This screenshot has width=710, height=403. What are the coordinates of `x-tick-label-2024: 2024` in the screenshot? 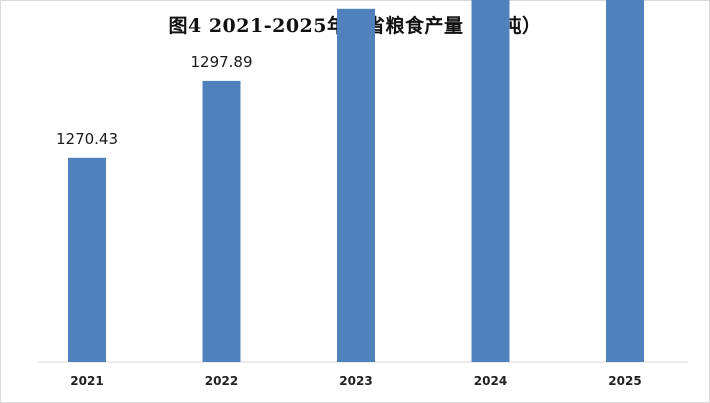 It's located at (490, 381).